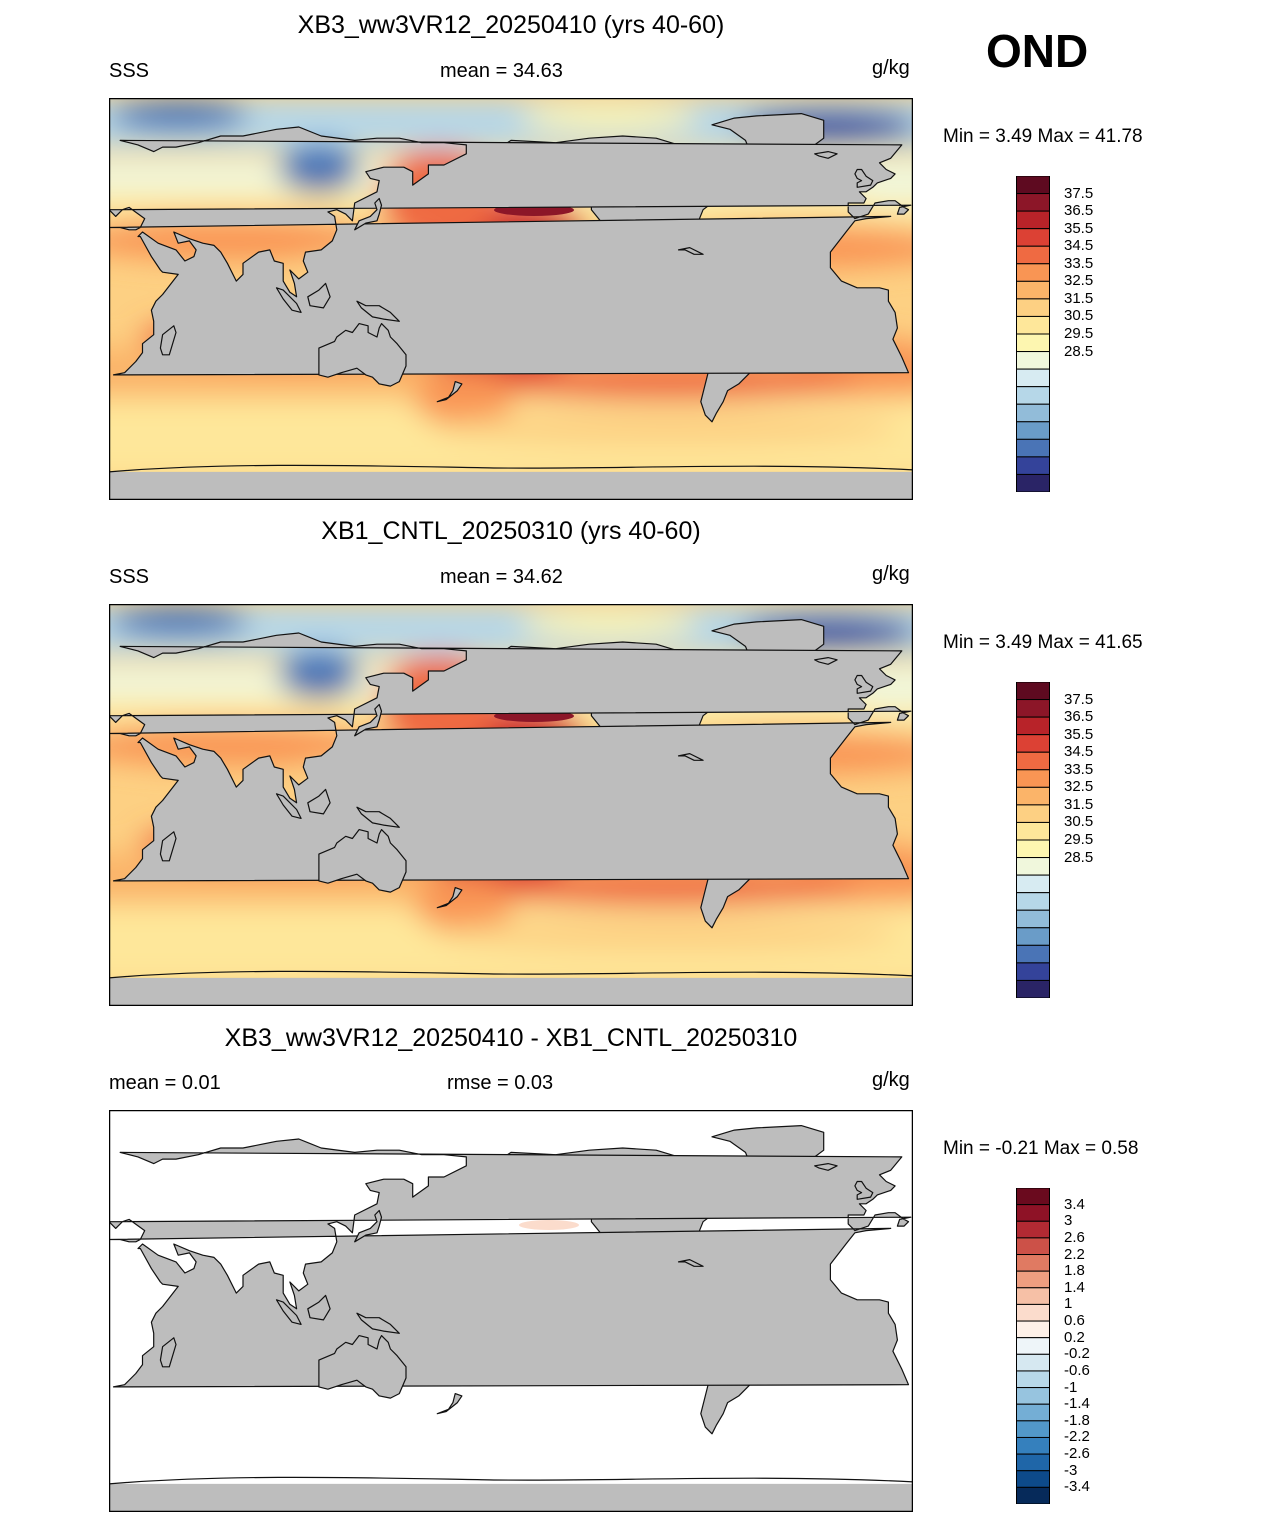  I want to click on panel3-title: XB3_ww3VR12_20250410 - XB1_CNTL_20250310, so click(511, 1038).